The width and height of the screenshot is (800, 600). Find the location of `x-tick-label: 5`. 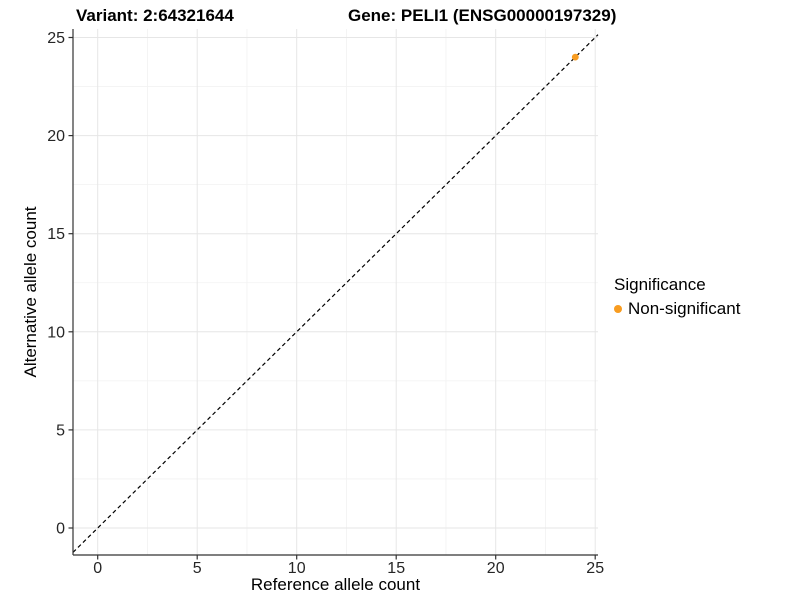

x-tick-label: 5 is located at coordinates (197, 568).